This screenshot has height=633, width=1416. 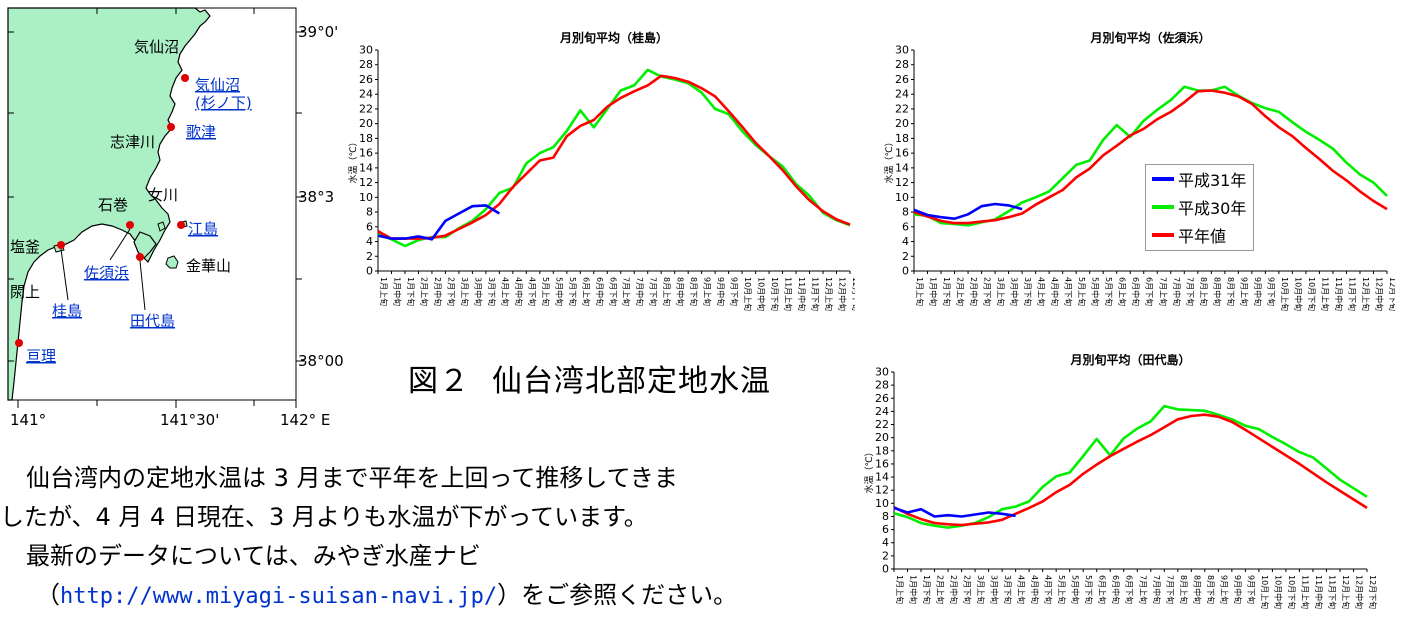 What do you see at coordinates (1163, 291) in the screenshot?
I see `x-tick-label: 7月上旬` at bounding box center [1163, 291].